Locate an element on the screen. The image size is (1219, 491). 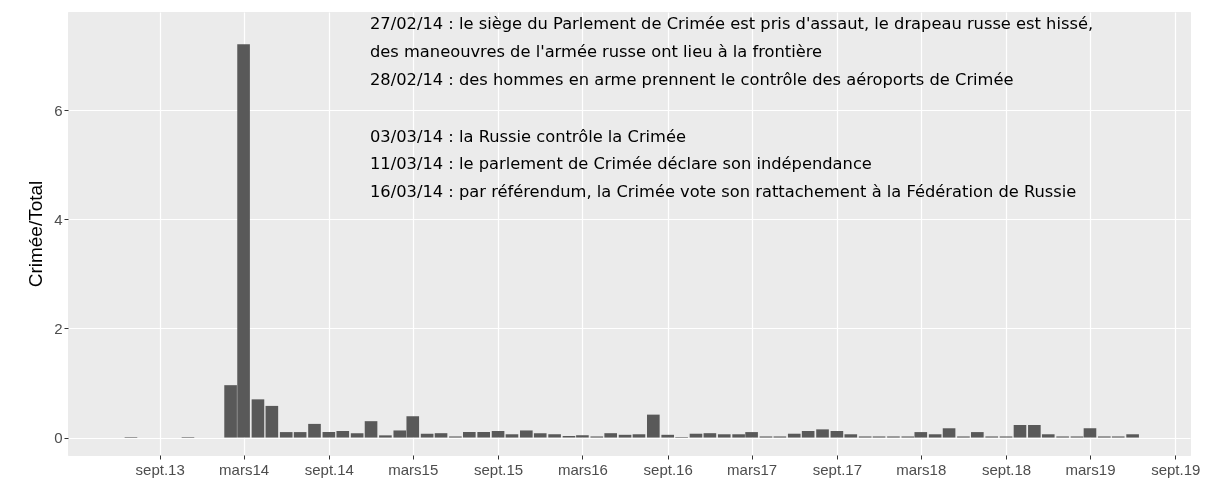
x-tick-label: mars18 is located at coordinates (921, 469).